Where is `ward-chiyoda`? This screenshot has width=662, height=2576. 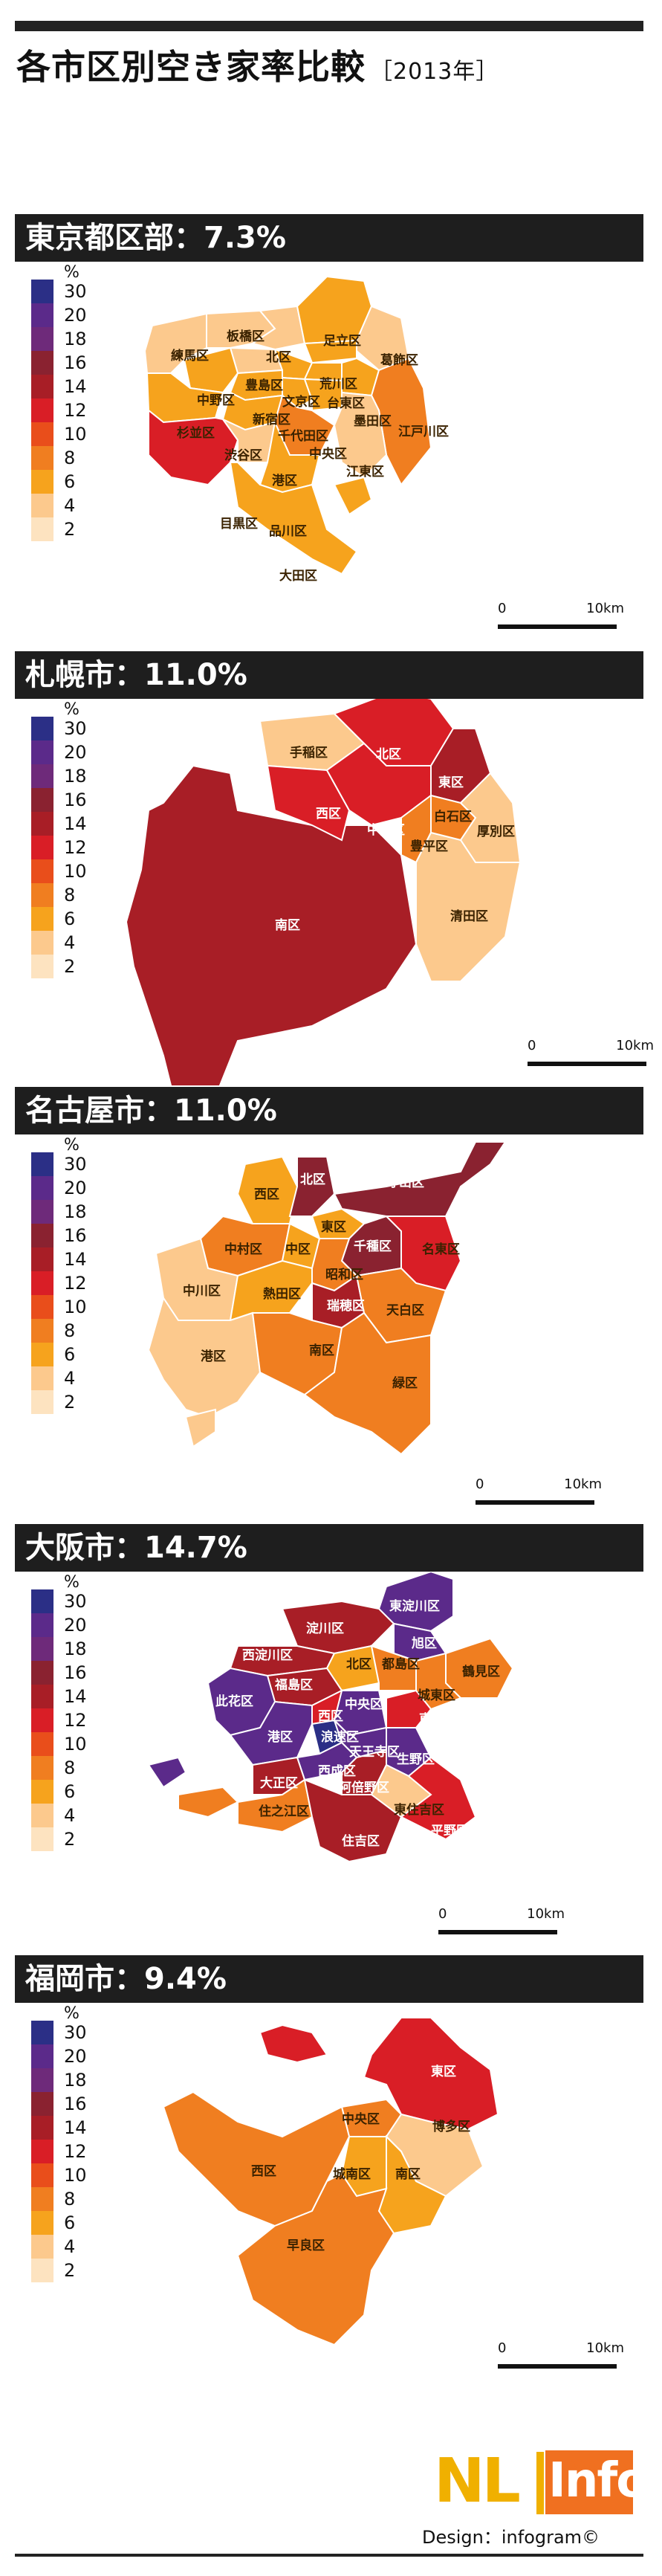 ward-chiyoda is located at coordinates (298, 392).